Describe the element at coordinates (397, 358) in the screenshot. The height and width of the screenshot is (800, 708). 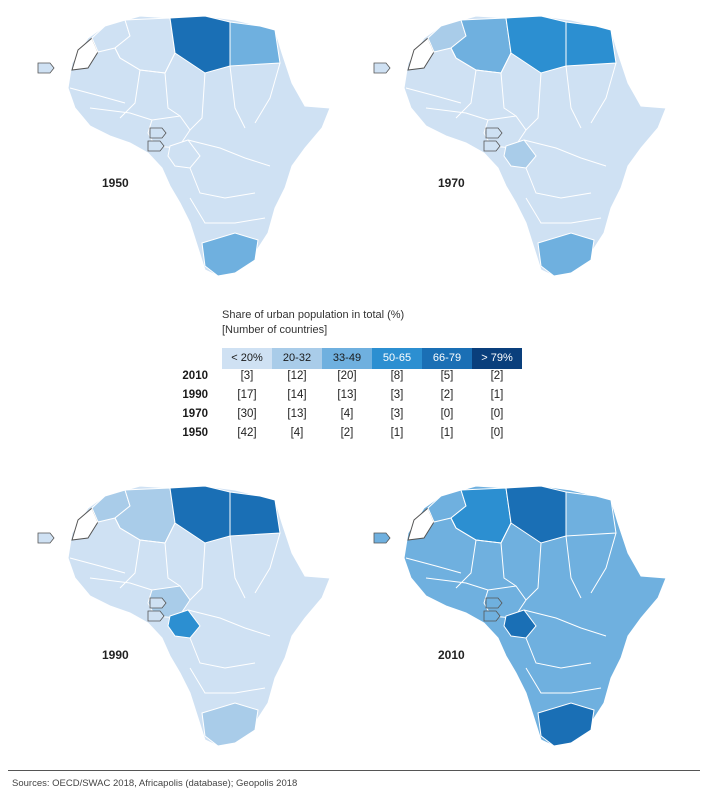
I see `legend-class-4: 50-65` at that location.